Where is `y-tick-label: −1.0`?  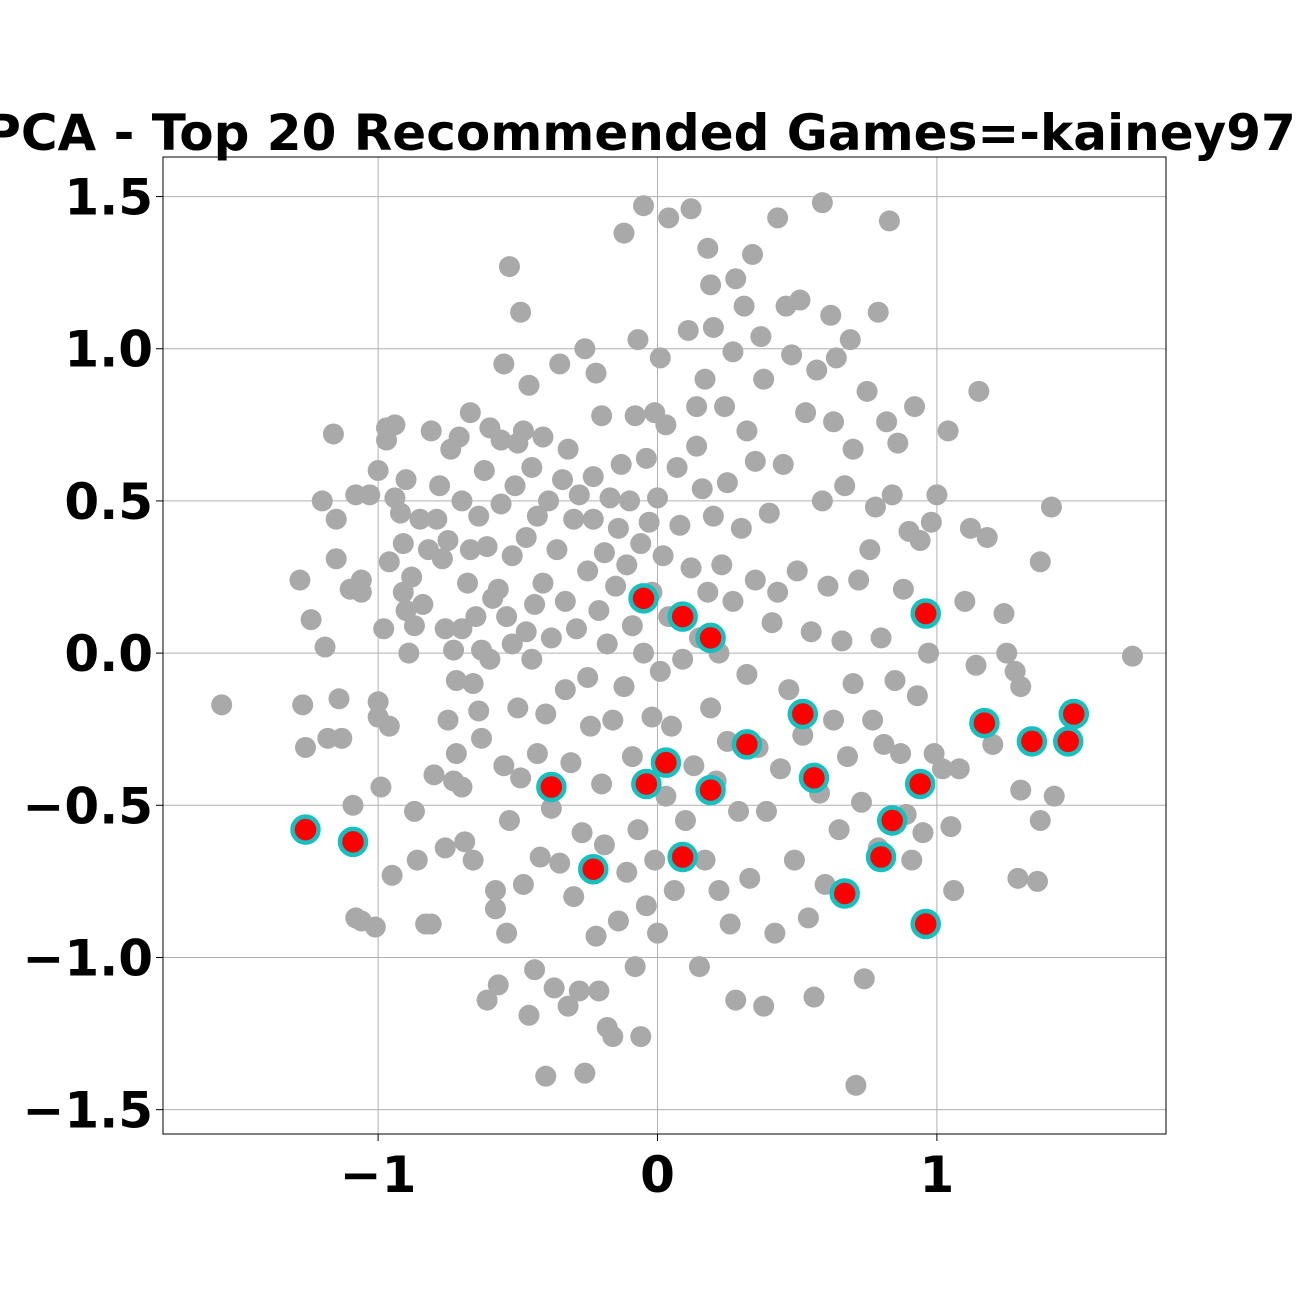
y-tick-label: −1.0 is located at coordinates (88, 958).